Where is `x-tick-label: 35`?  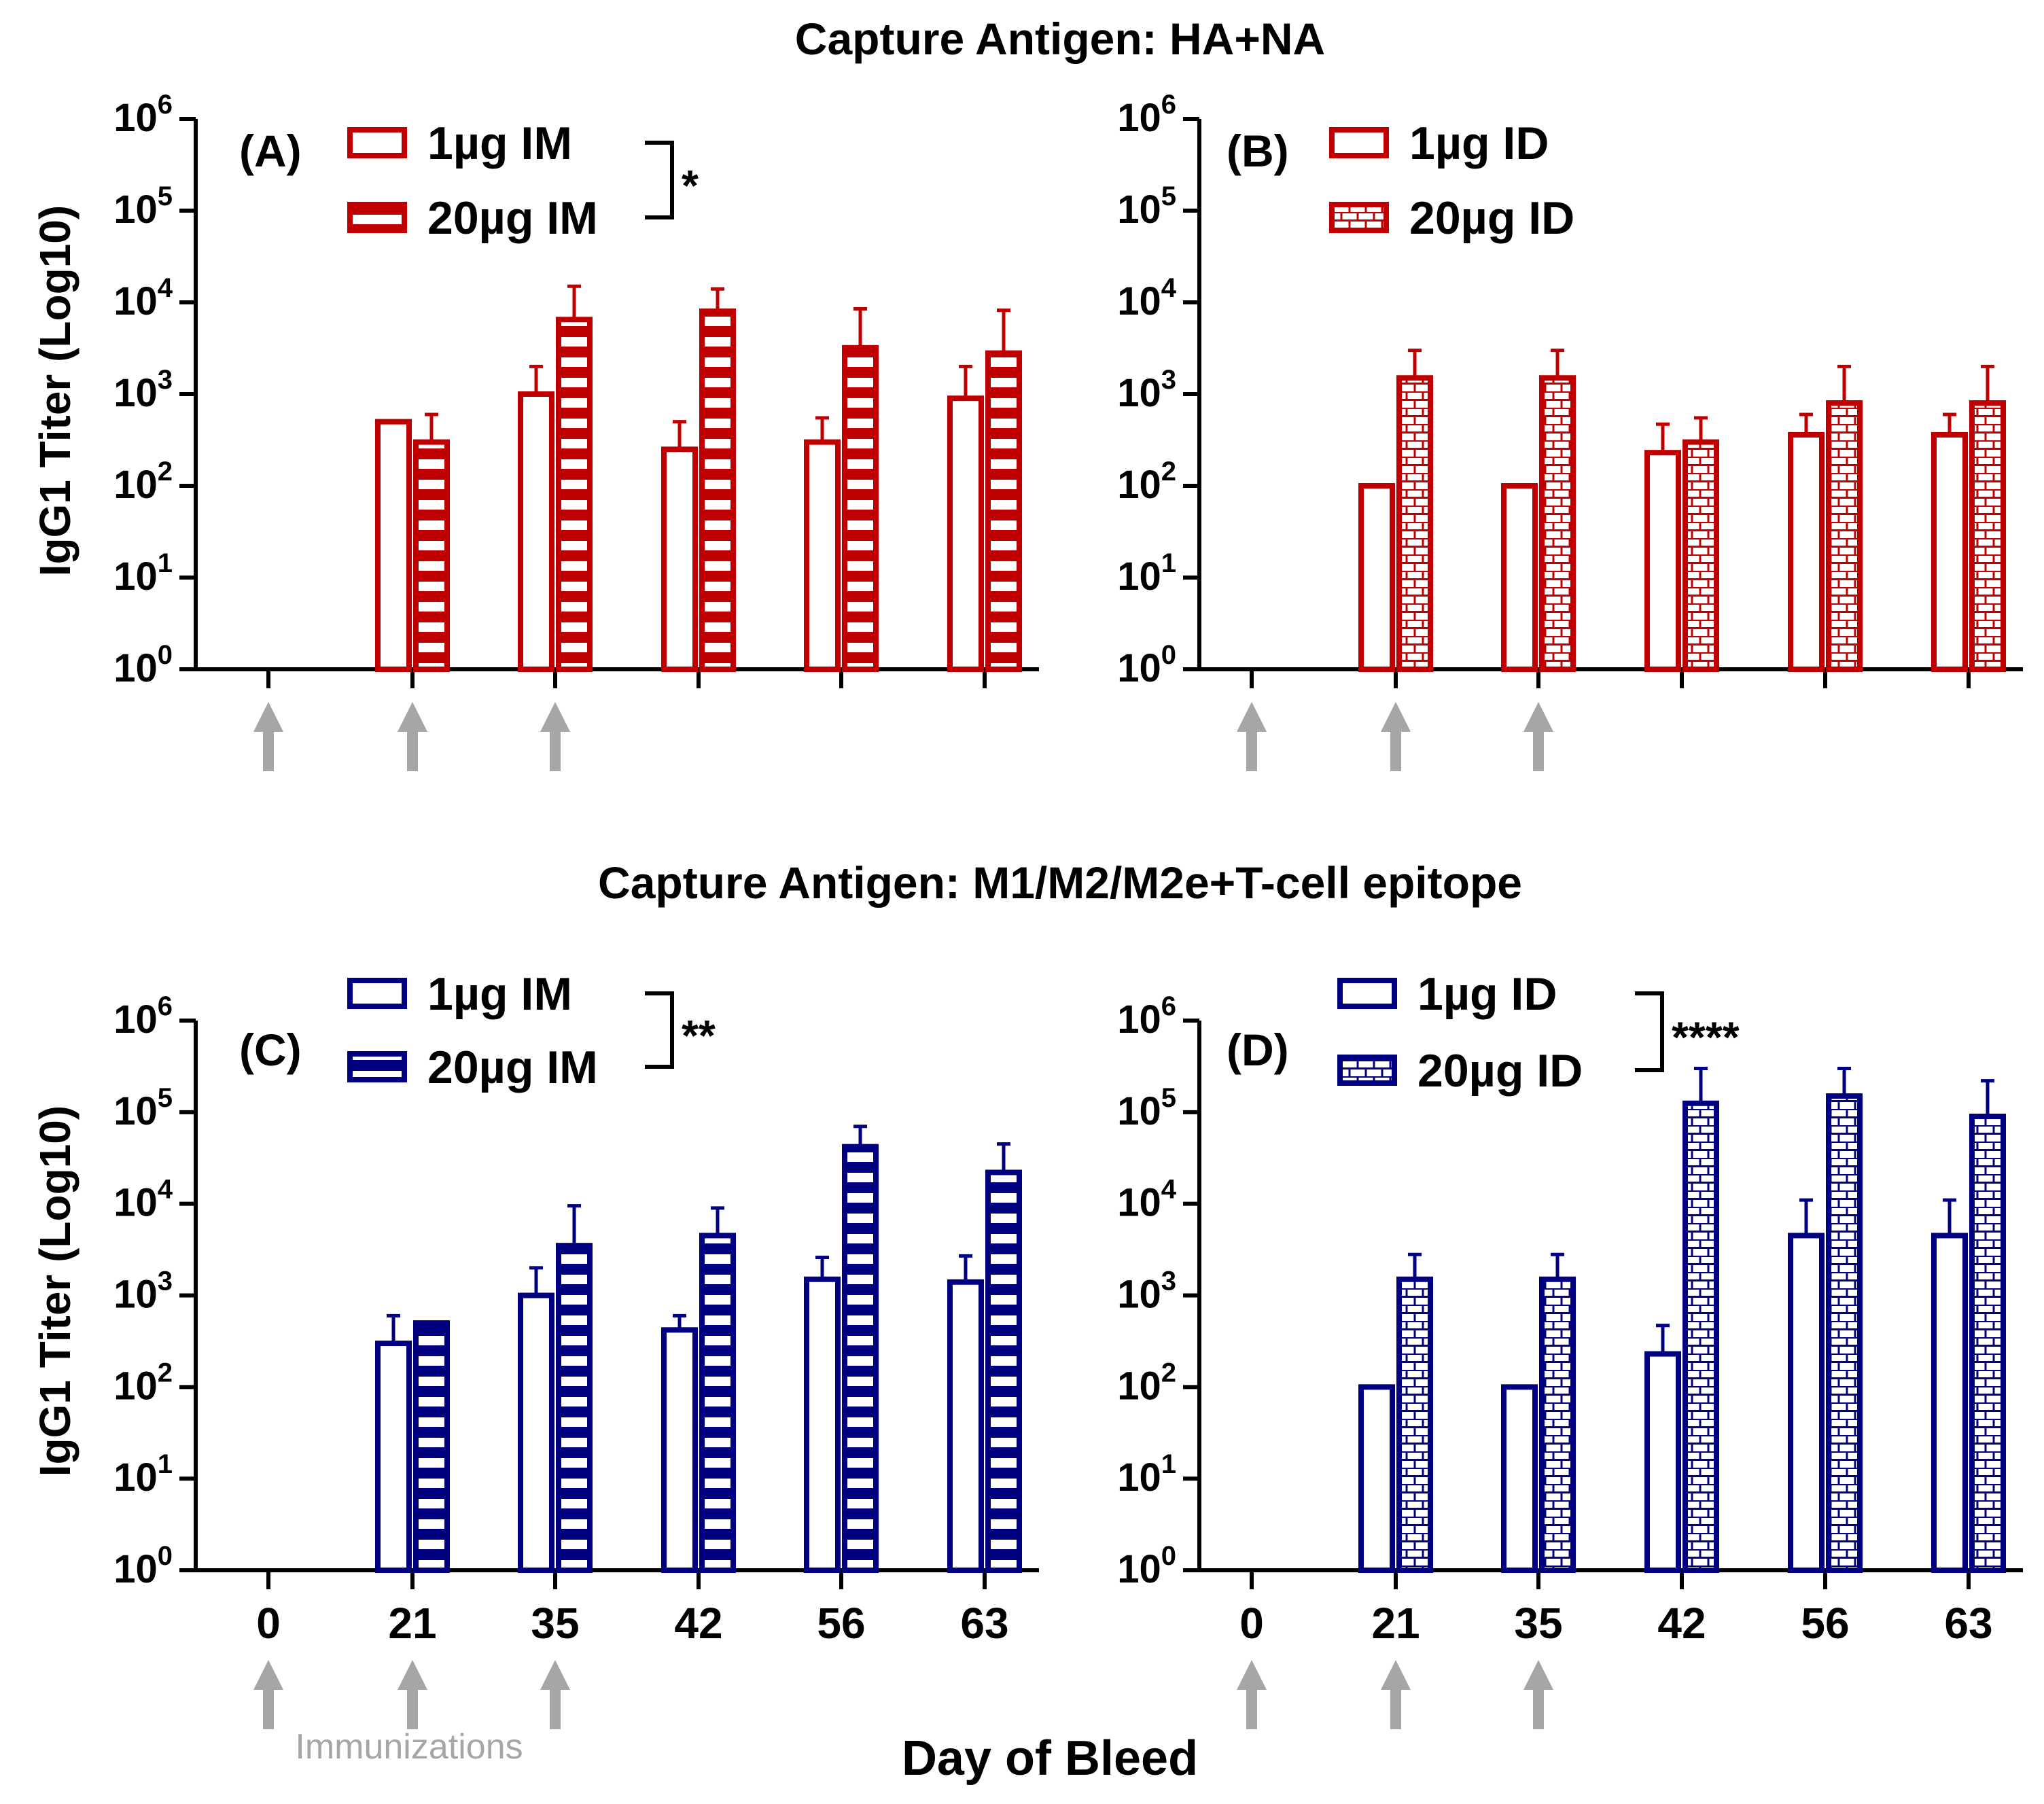
x-tick-label: 35 is located at coordinates (555, 1623).